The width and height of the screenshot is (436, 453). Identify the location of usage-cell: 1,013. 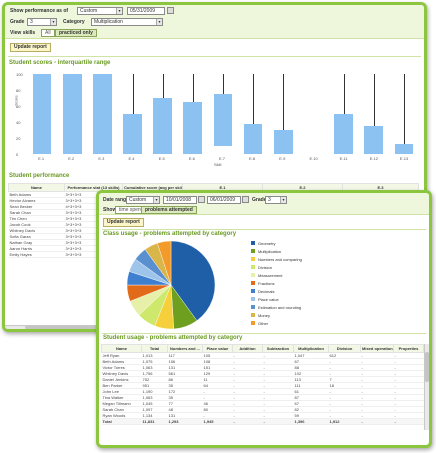
(154, 355).